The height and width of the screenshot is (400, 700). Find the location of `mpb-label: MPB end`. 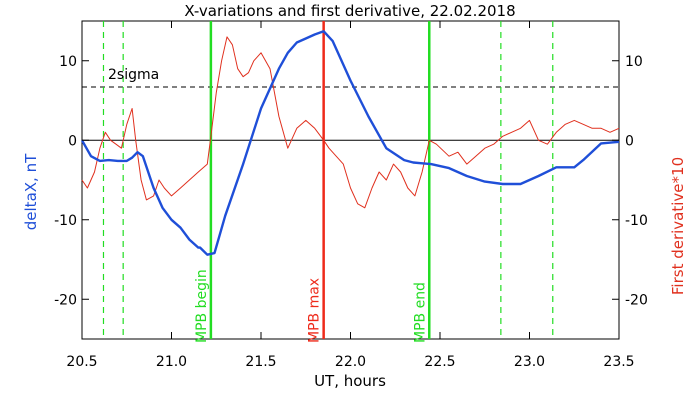

mpb-label: MPB end is located at coordinates (420, 312).